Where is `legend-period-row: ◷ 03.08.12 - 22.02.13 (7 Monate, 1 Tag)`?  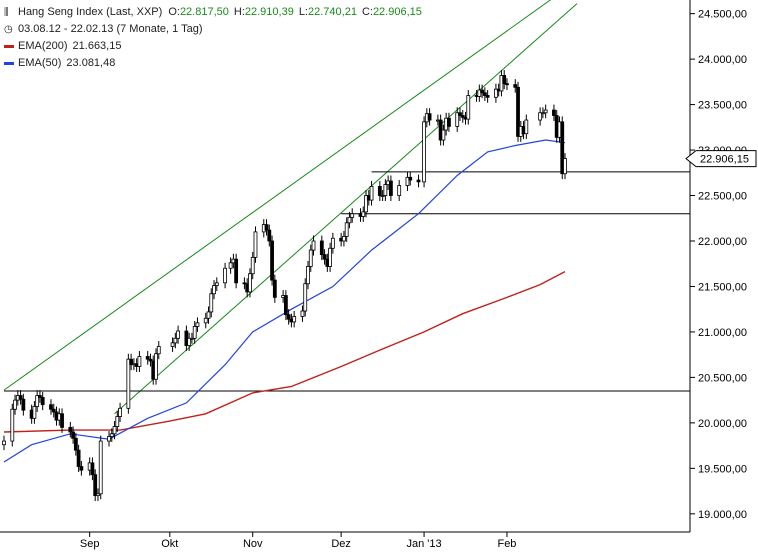
legend-period-row: ◷ 03.08.12 - 22.02.13 (7 Monate, 1 Tag) is located at coordinates (213, 29).